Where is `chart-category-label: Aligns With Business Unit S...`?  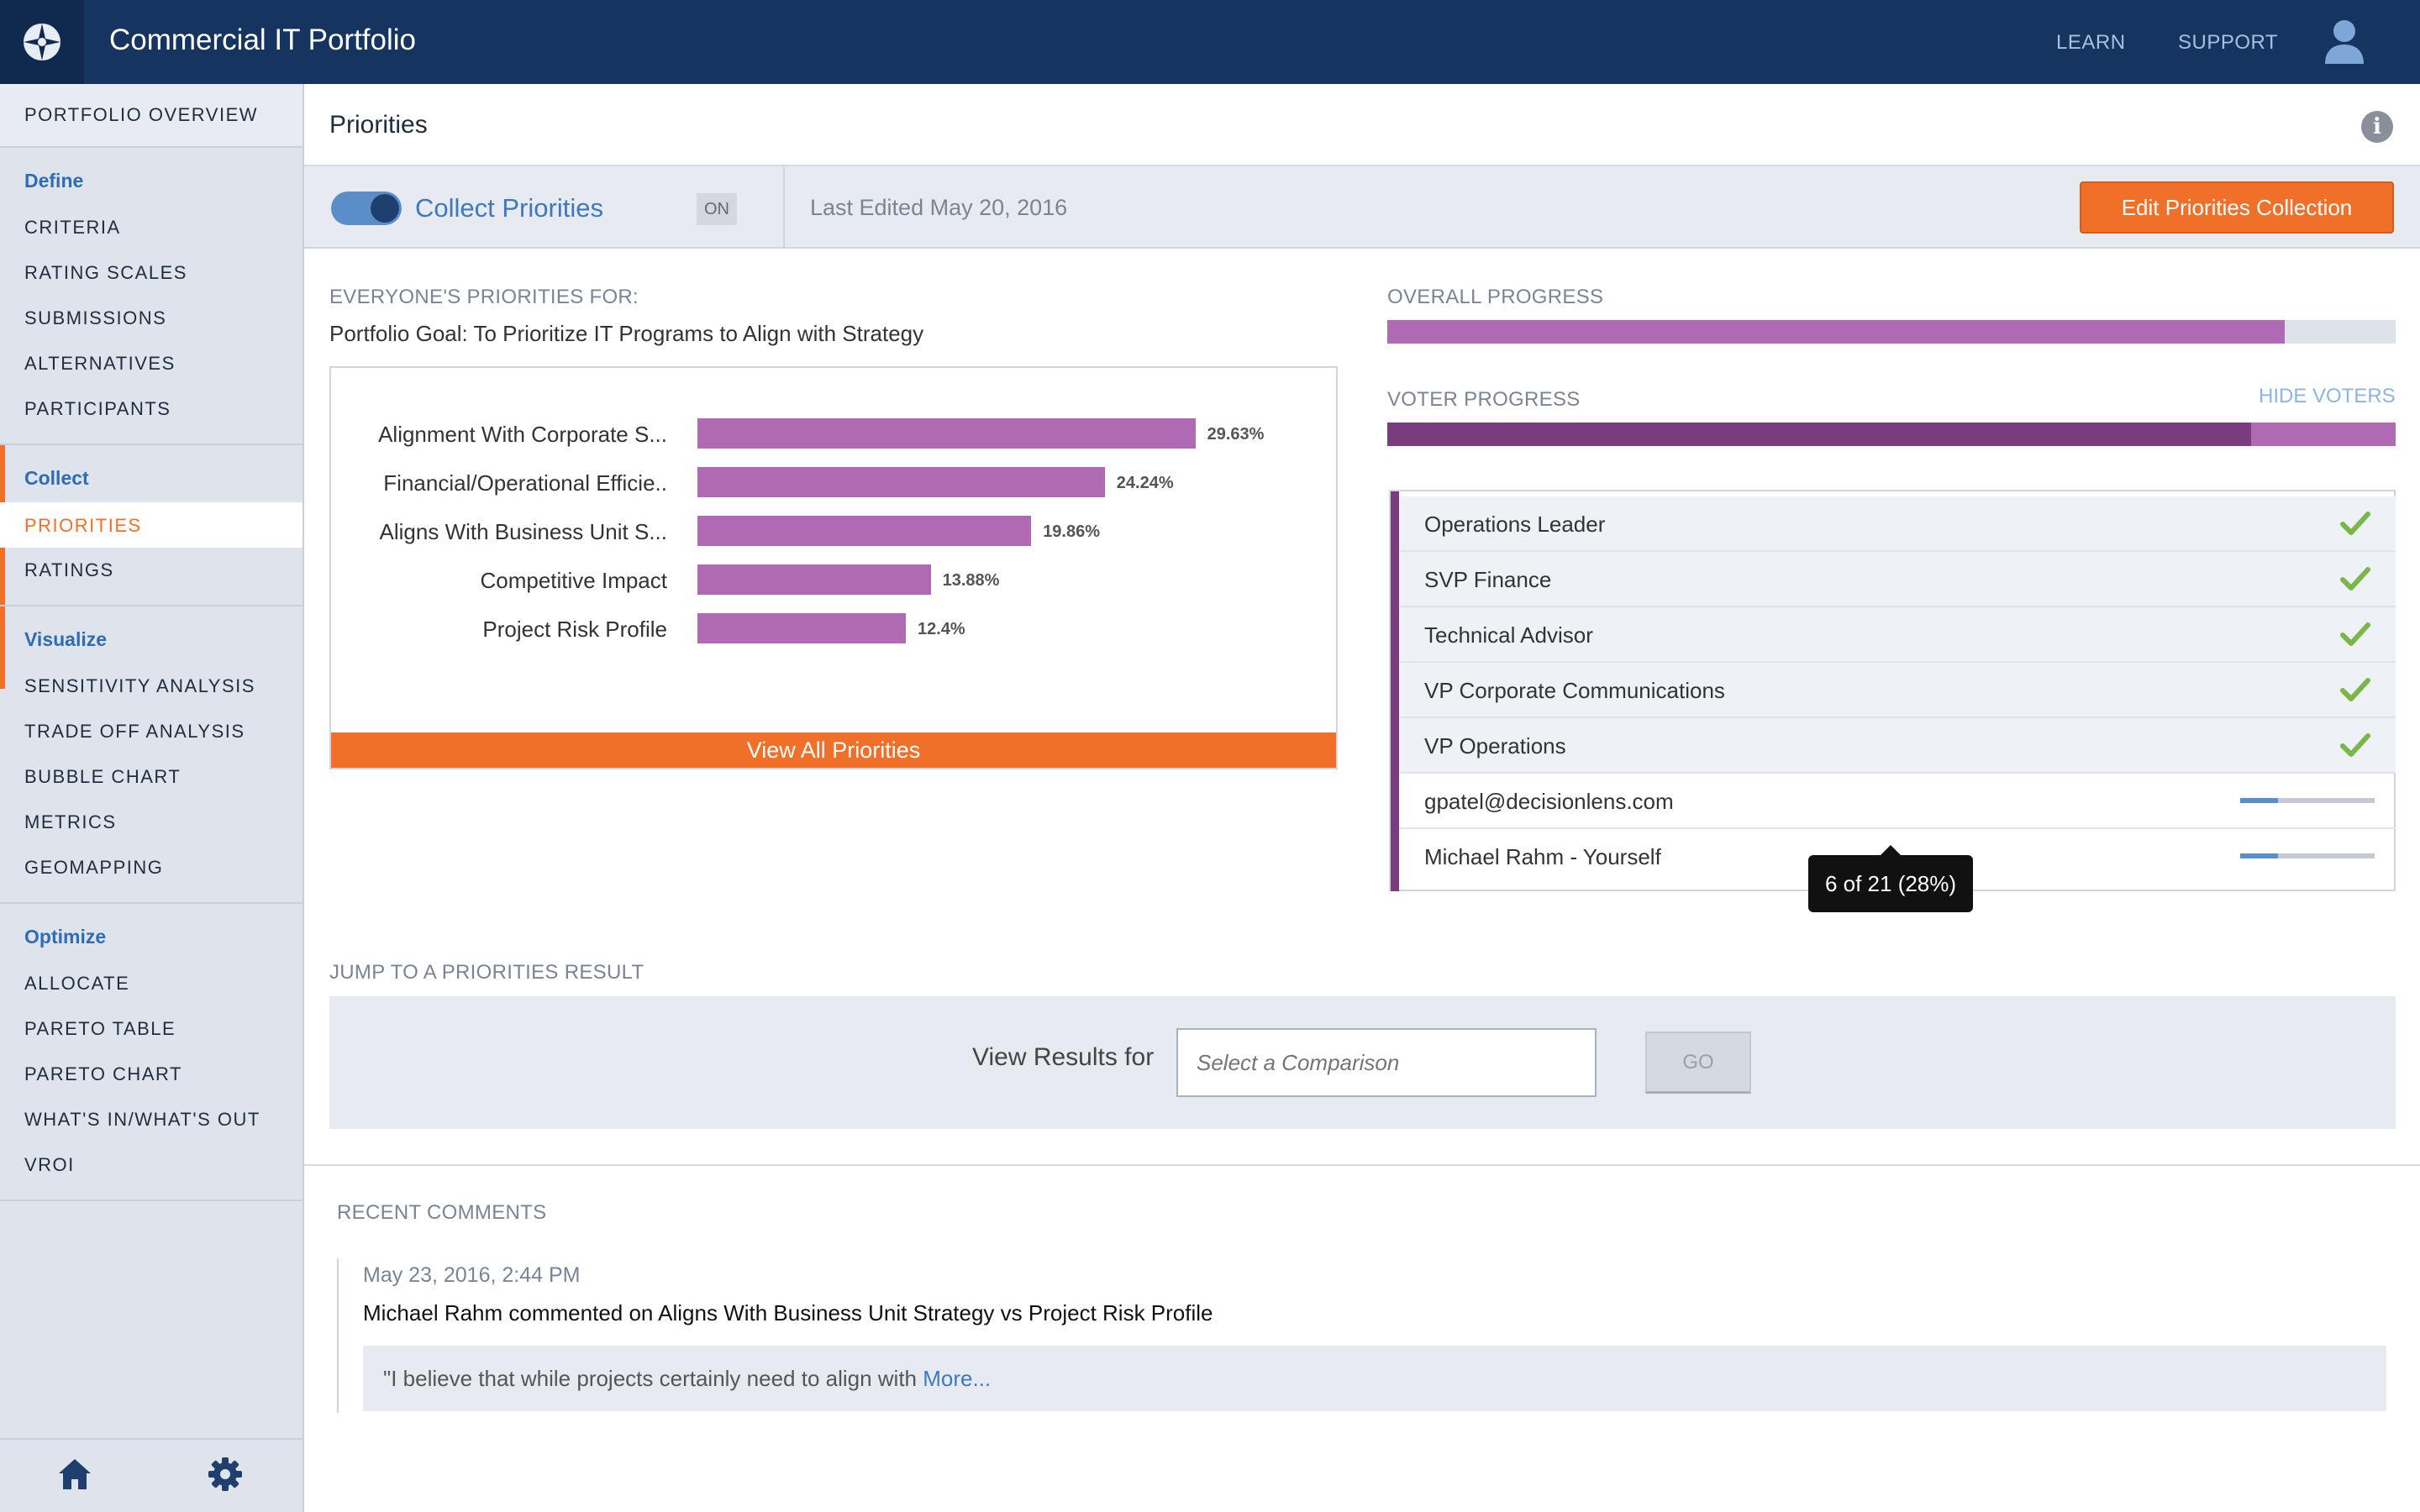
chart-category-label: Aligns With Business Unit S... is located at coordinates (523, 531).